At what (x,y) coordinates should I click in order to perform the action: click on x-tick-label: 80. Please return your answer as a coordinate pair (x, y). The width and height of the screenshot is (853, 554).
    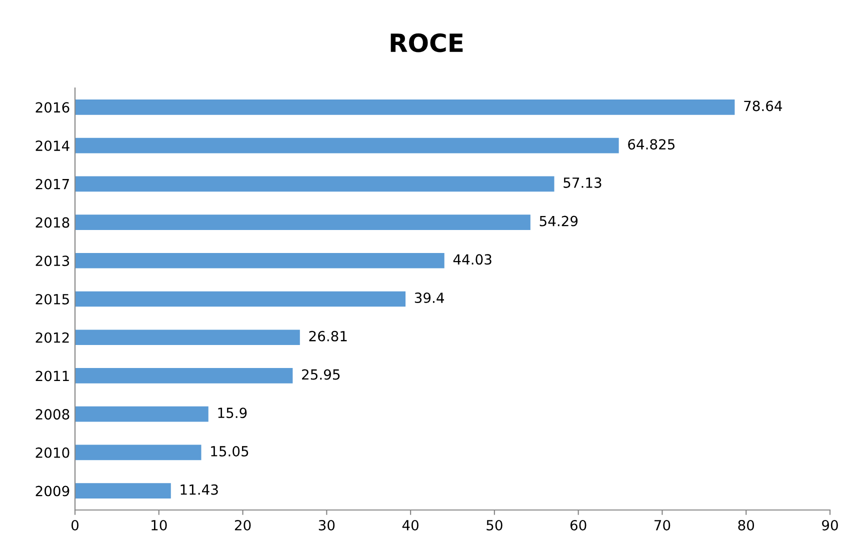
    Looking at the image, I should click on (746, 525).